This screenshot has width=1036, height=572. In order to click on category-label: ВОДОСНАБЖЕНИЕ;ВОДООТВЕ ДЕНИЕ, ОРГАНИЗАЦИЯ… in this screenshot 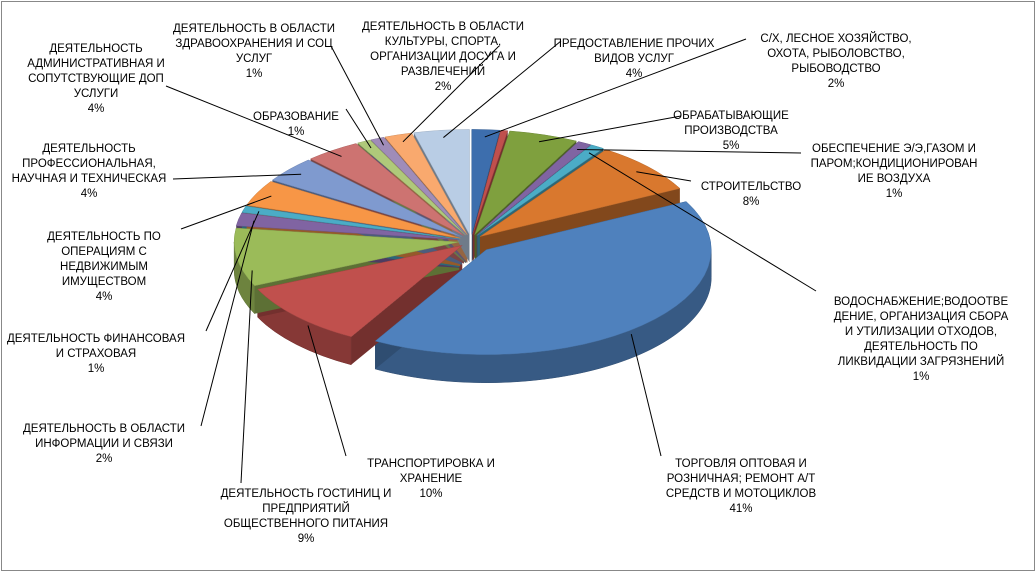, I will do `click(921, 332)`.